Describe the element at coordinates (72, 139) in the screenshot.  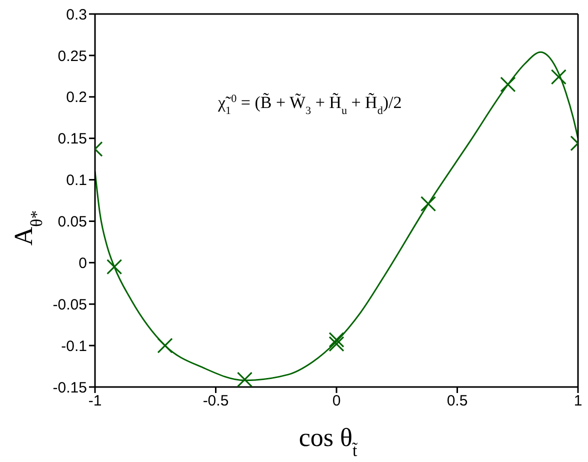
I see `y-tick-label: 0.15` at that location.